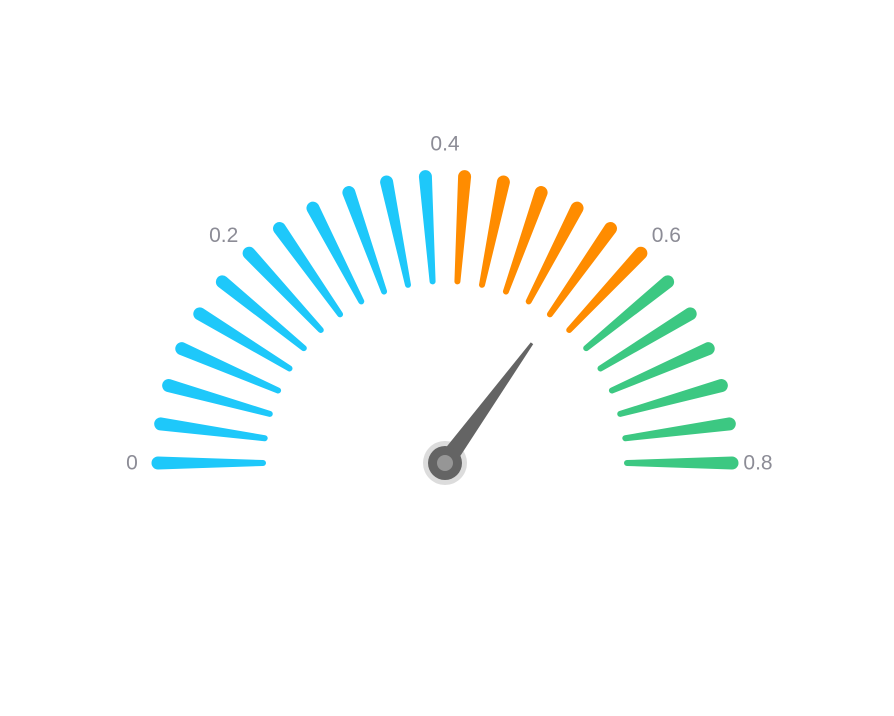  I want to click on gauge-tick-label: 0.2, so click(223, 235).